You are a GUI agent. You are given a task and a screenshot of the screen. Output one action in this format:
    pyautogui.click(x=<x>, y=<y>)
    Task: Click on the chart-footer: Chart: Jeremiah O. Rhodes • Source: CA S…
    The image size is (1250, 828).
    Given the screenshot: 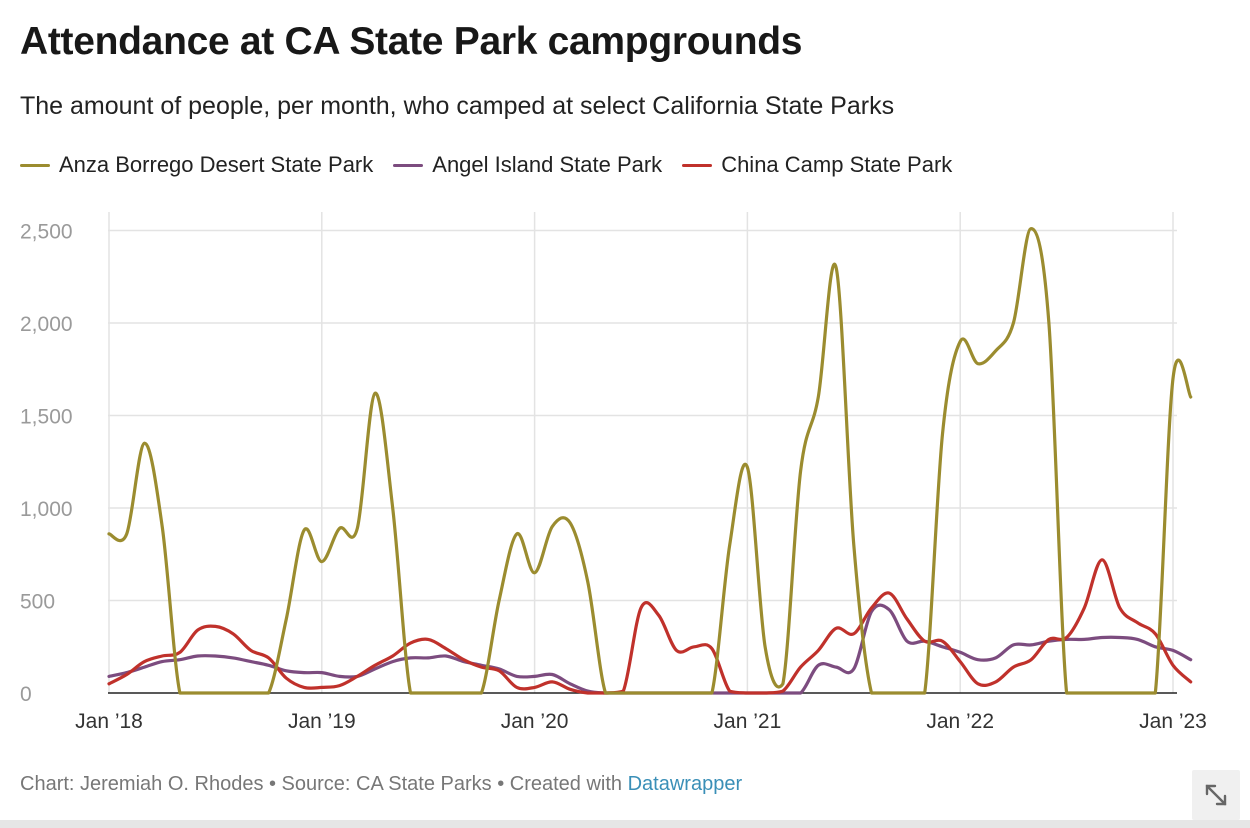 What is the action you would take?
    pyautogui.click(x=381, y=784)
    